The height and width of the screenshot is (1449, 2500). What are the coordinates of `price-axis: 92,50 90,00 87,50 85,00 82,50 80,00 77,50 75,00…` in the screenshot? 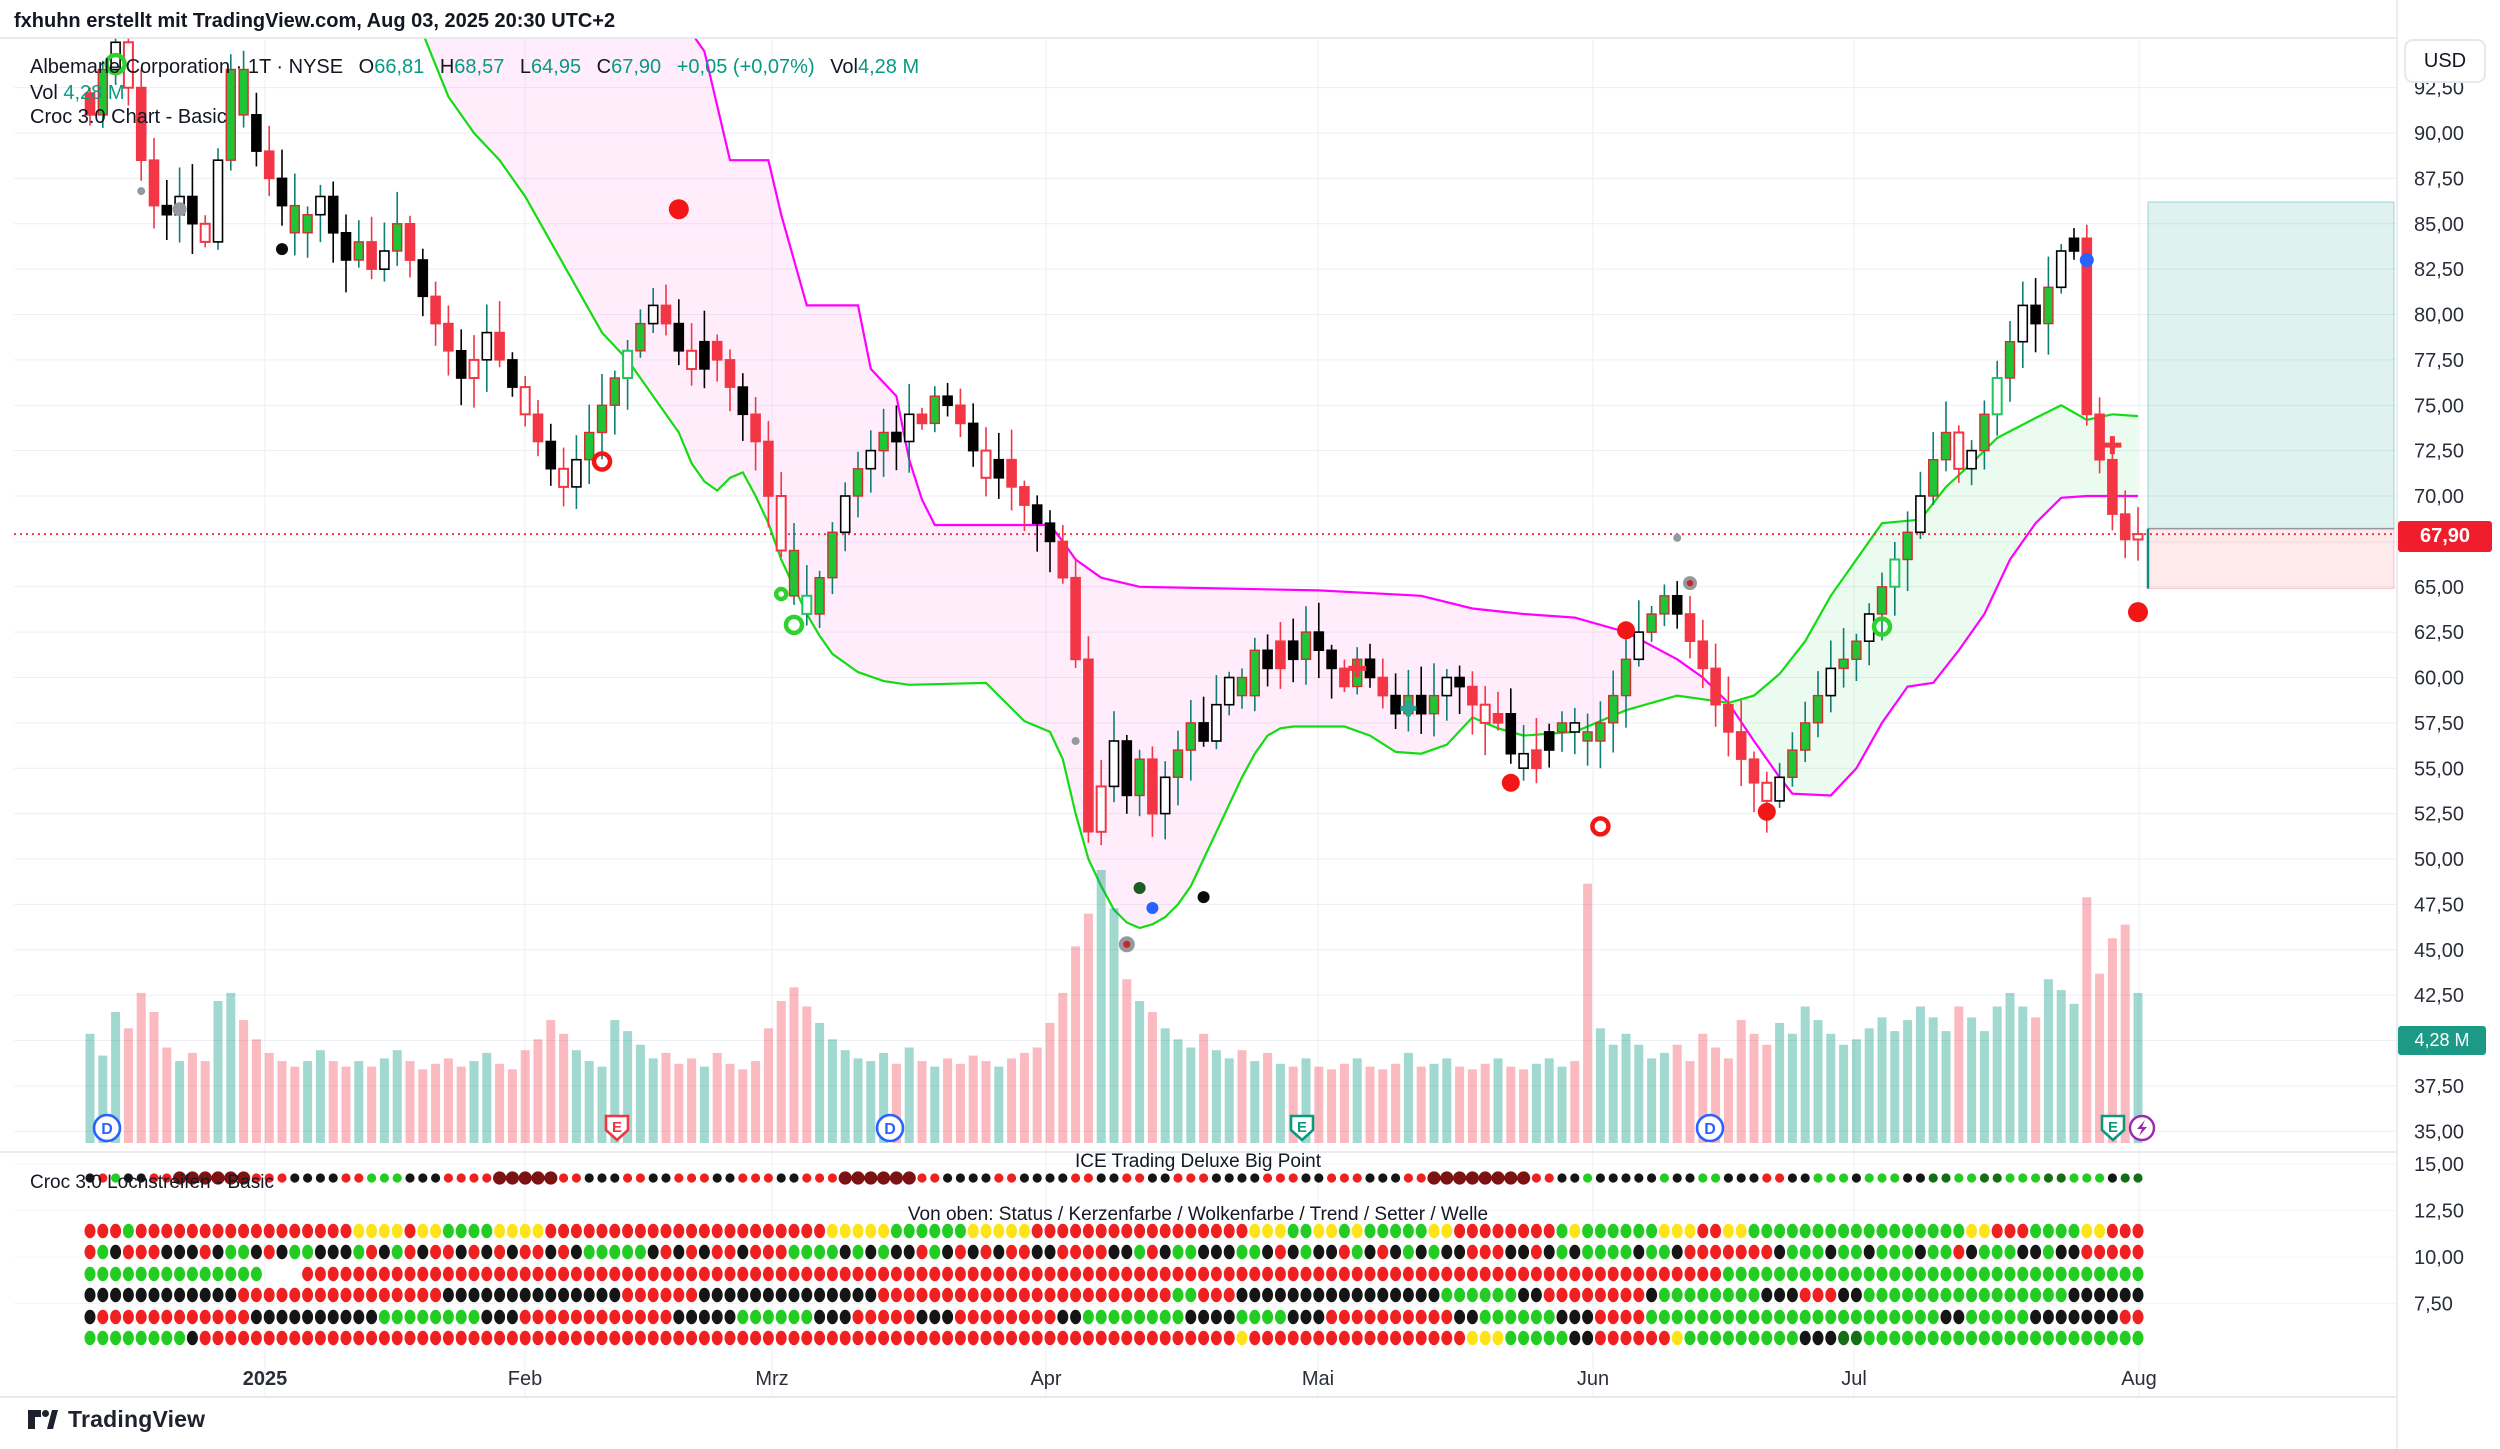 It's located at (2439, 697).